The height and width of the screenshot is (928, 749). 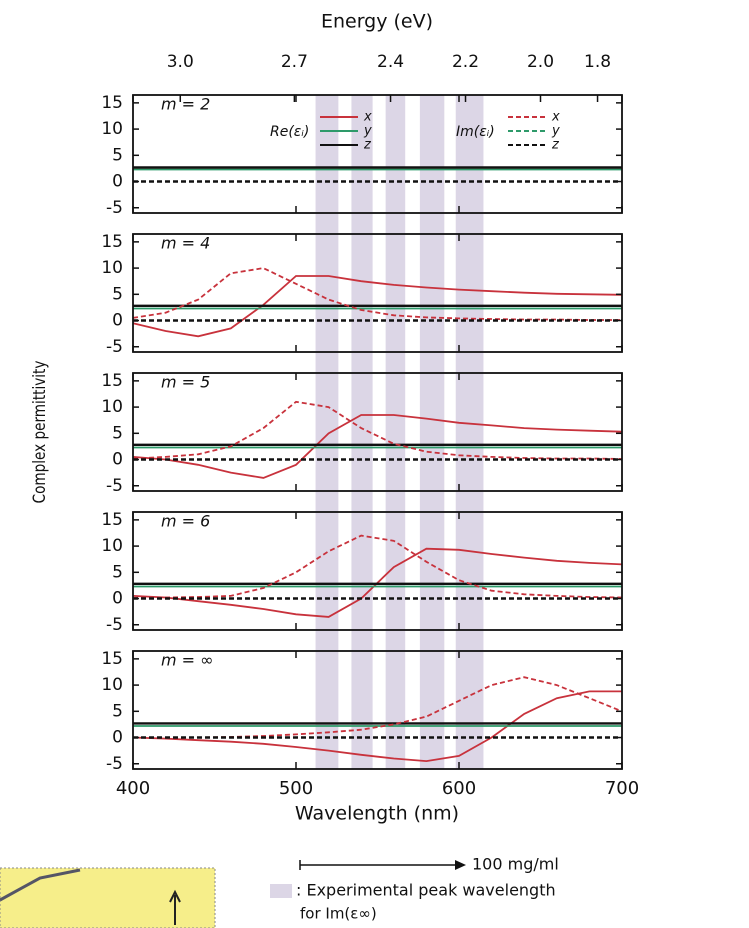 What do you see at coordinates (175, 907) in the screenshot?
I see `inset-arrow` at bounding box center [175, 907].